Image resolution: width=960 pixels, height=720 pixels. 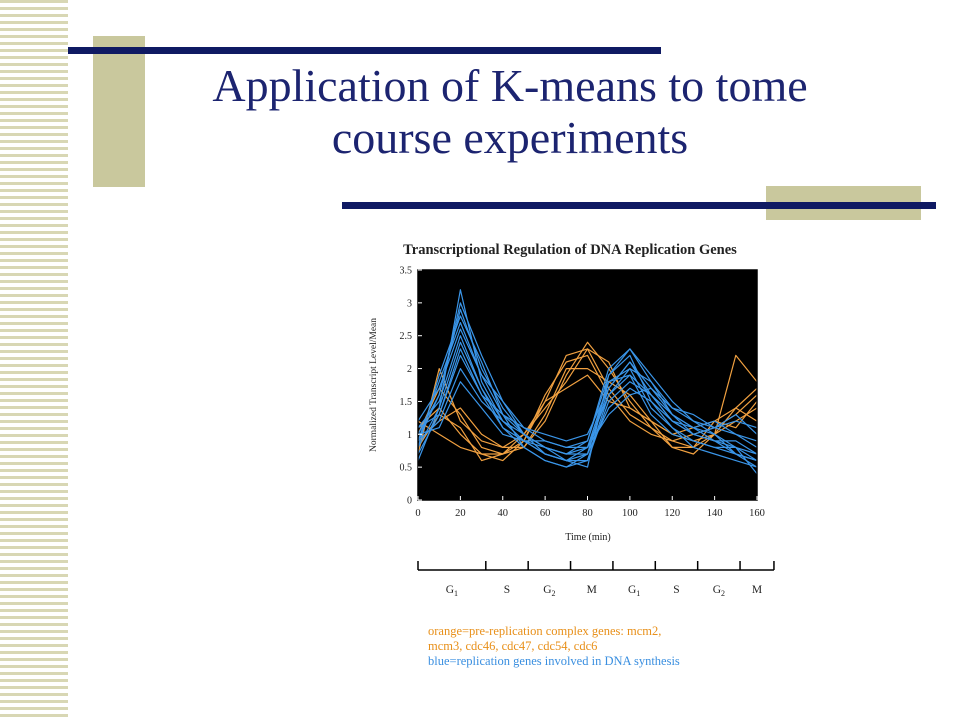 What do you see at coordinates (406, 336) in the screenshot?
I see `y-tick-label: 2.5` at bounding box center [406, 336].